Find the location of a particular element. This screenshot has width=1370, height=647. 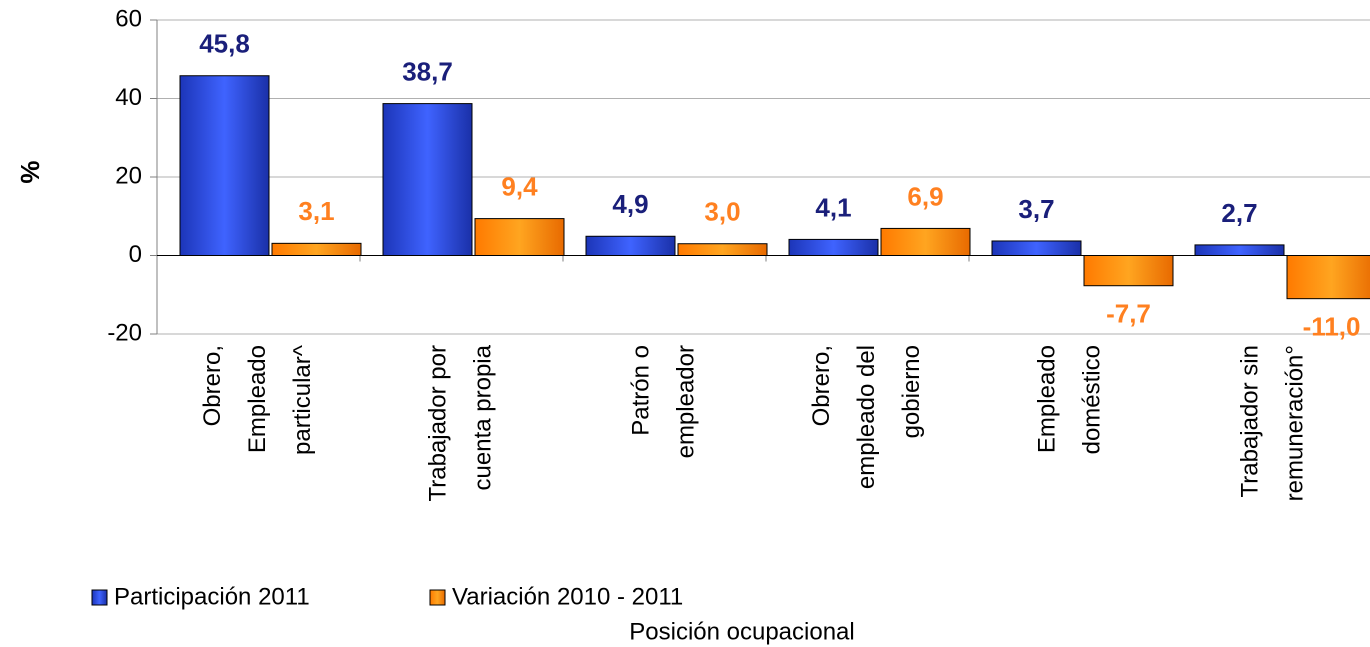

legend-label: Participación 2011 is located at coordinates (212, 596).